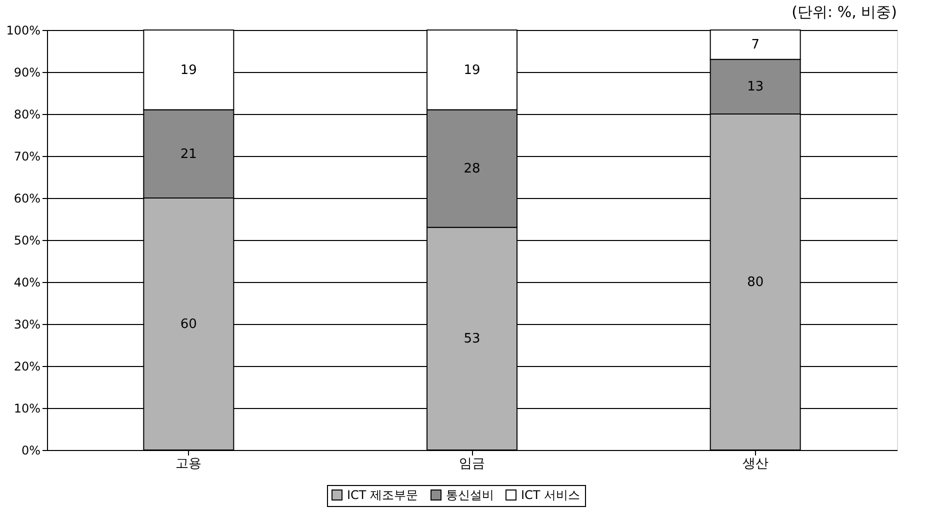  Describe the element at coordinates (27, 241) in the screenshot. I see `y-tick-label: 50%` at that location.